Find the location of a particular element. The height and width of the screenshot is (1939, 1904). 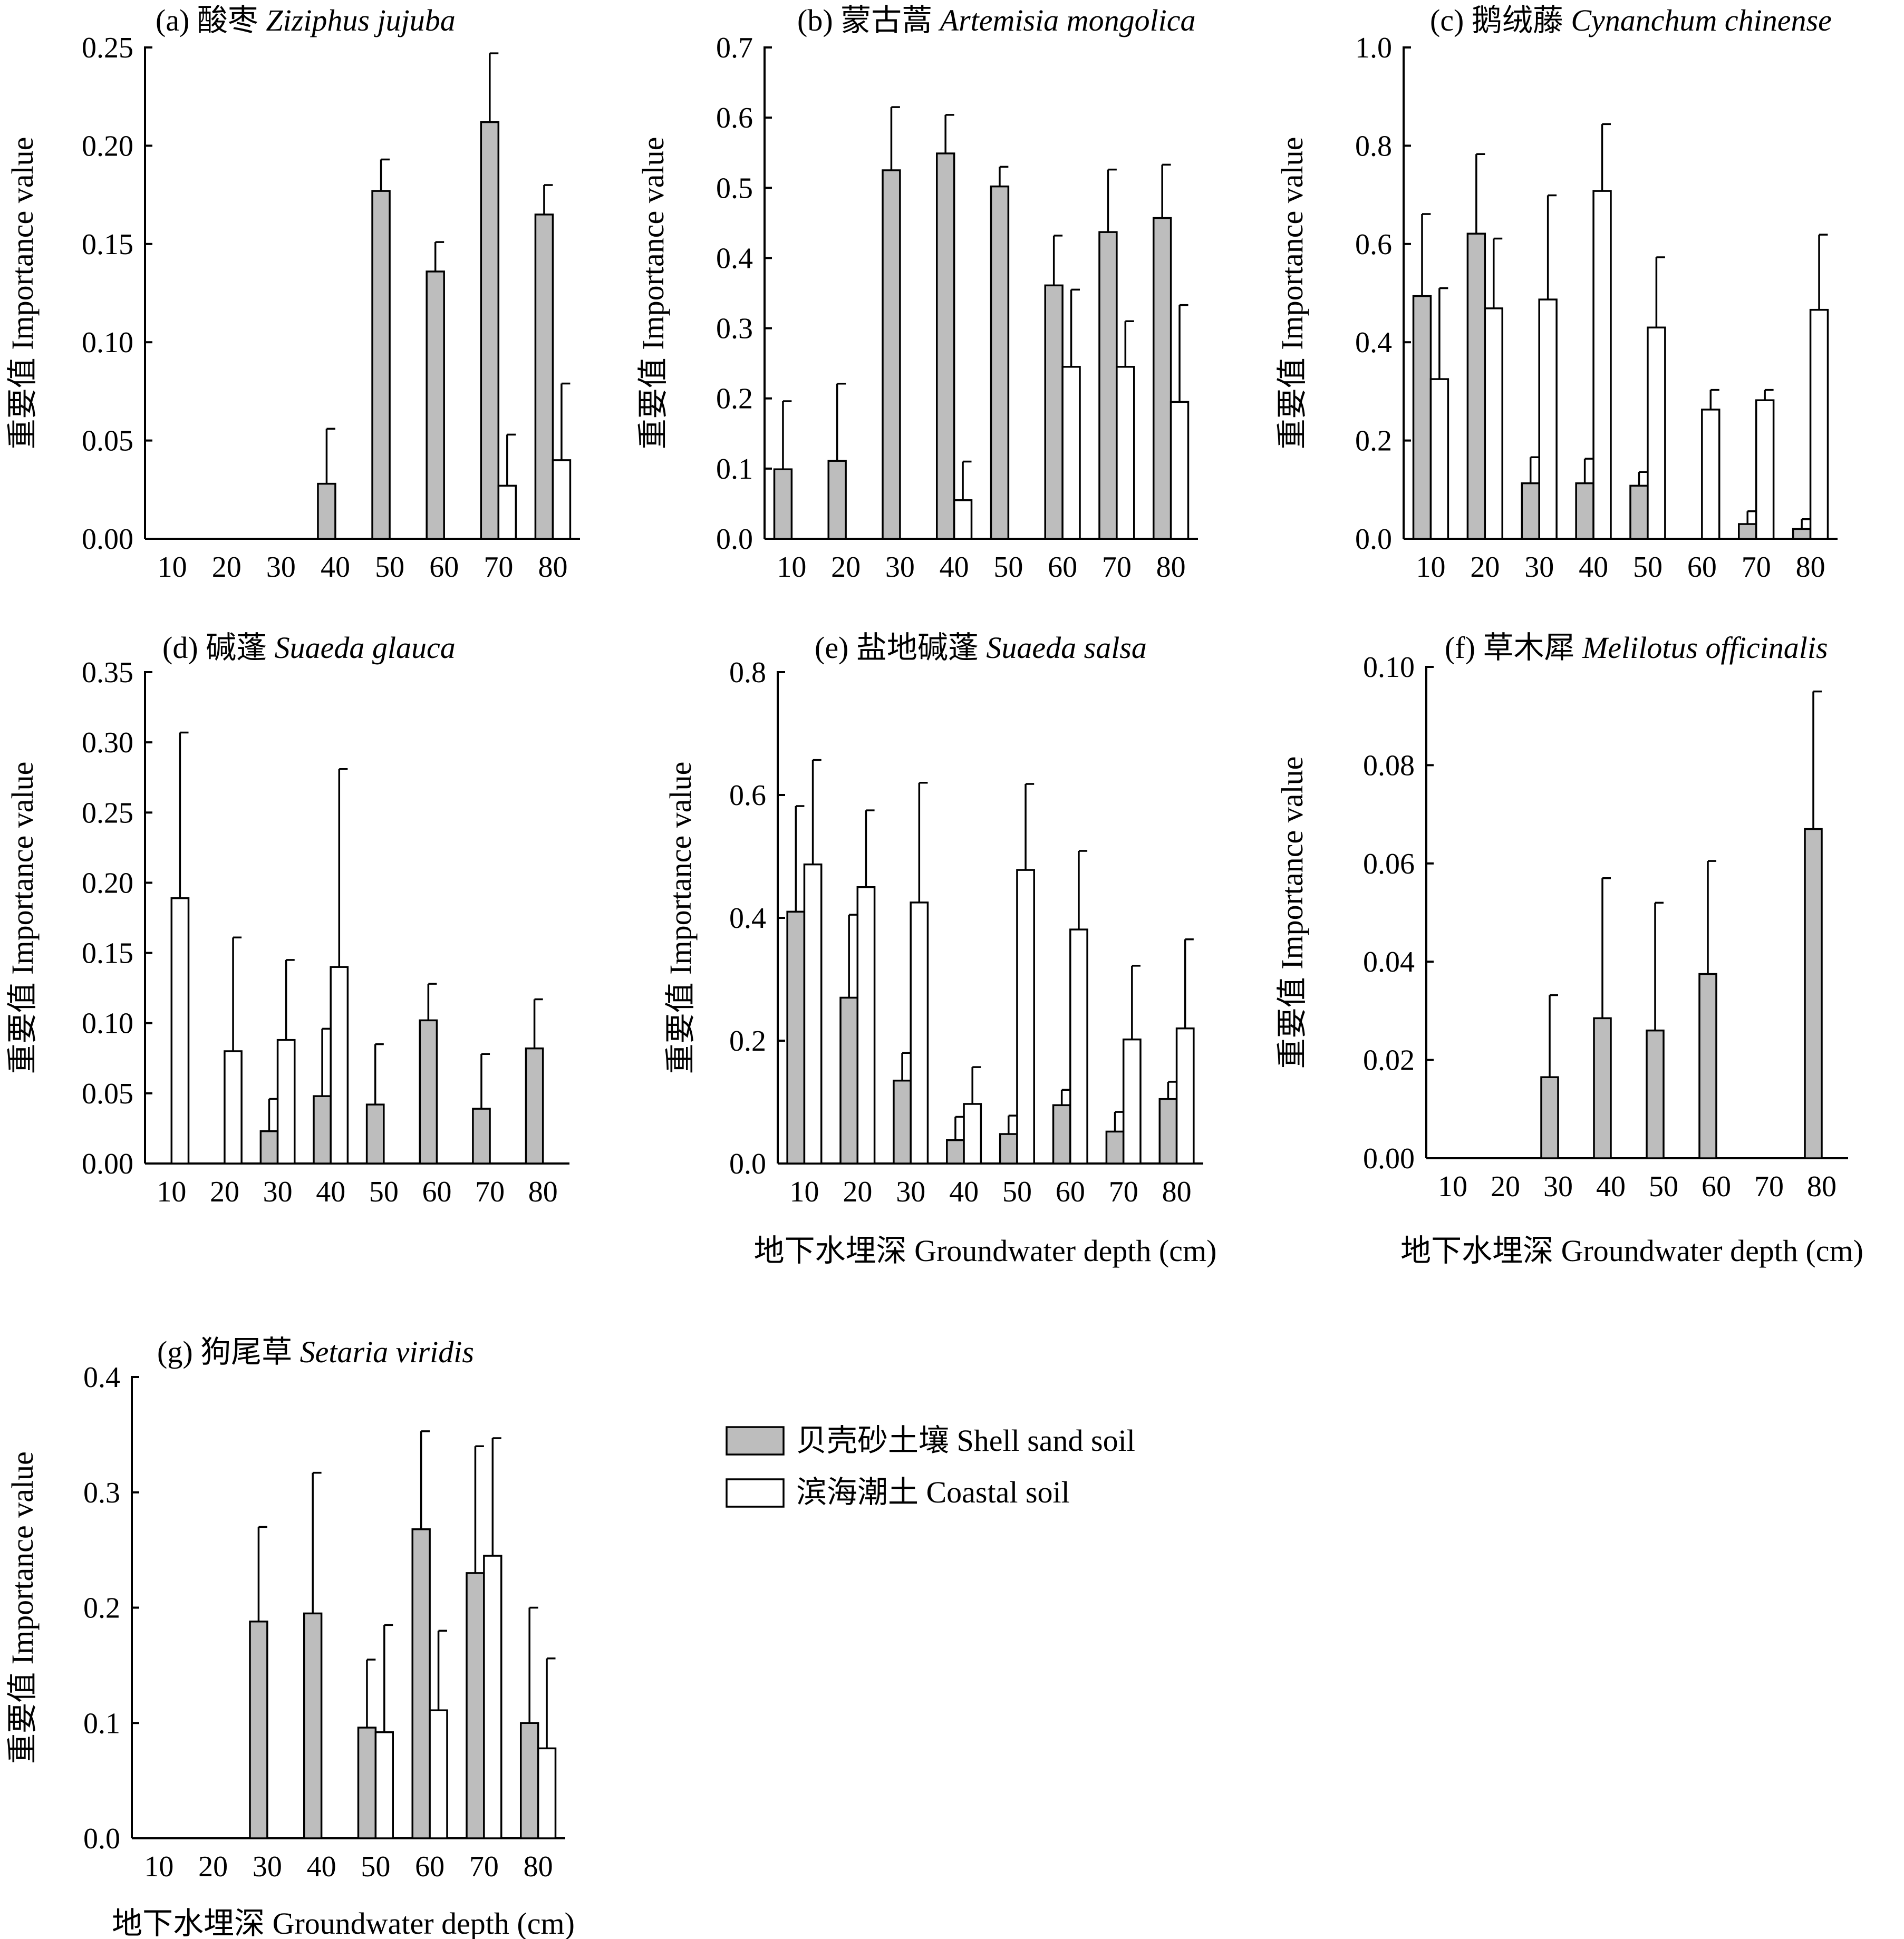

y-tick-label: 0.05 is located at coordinates (107, 441).